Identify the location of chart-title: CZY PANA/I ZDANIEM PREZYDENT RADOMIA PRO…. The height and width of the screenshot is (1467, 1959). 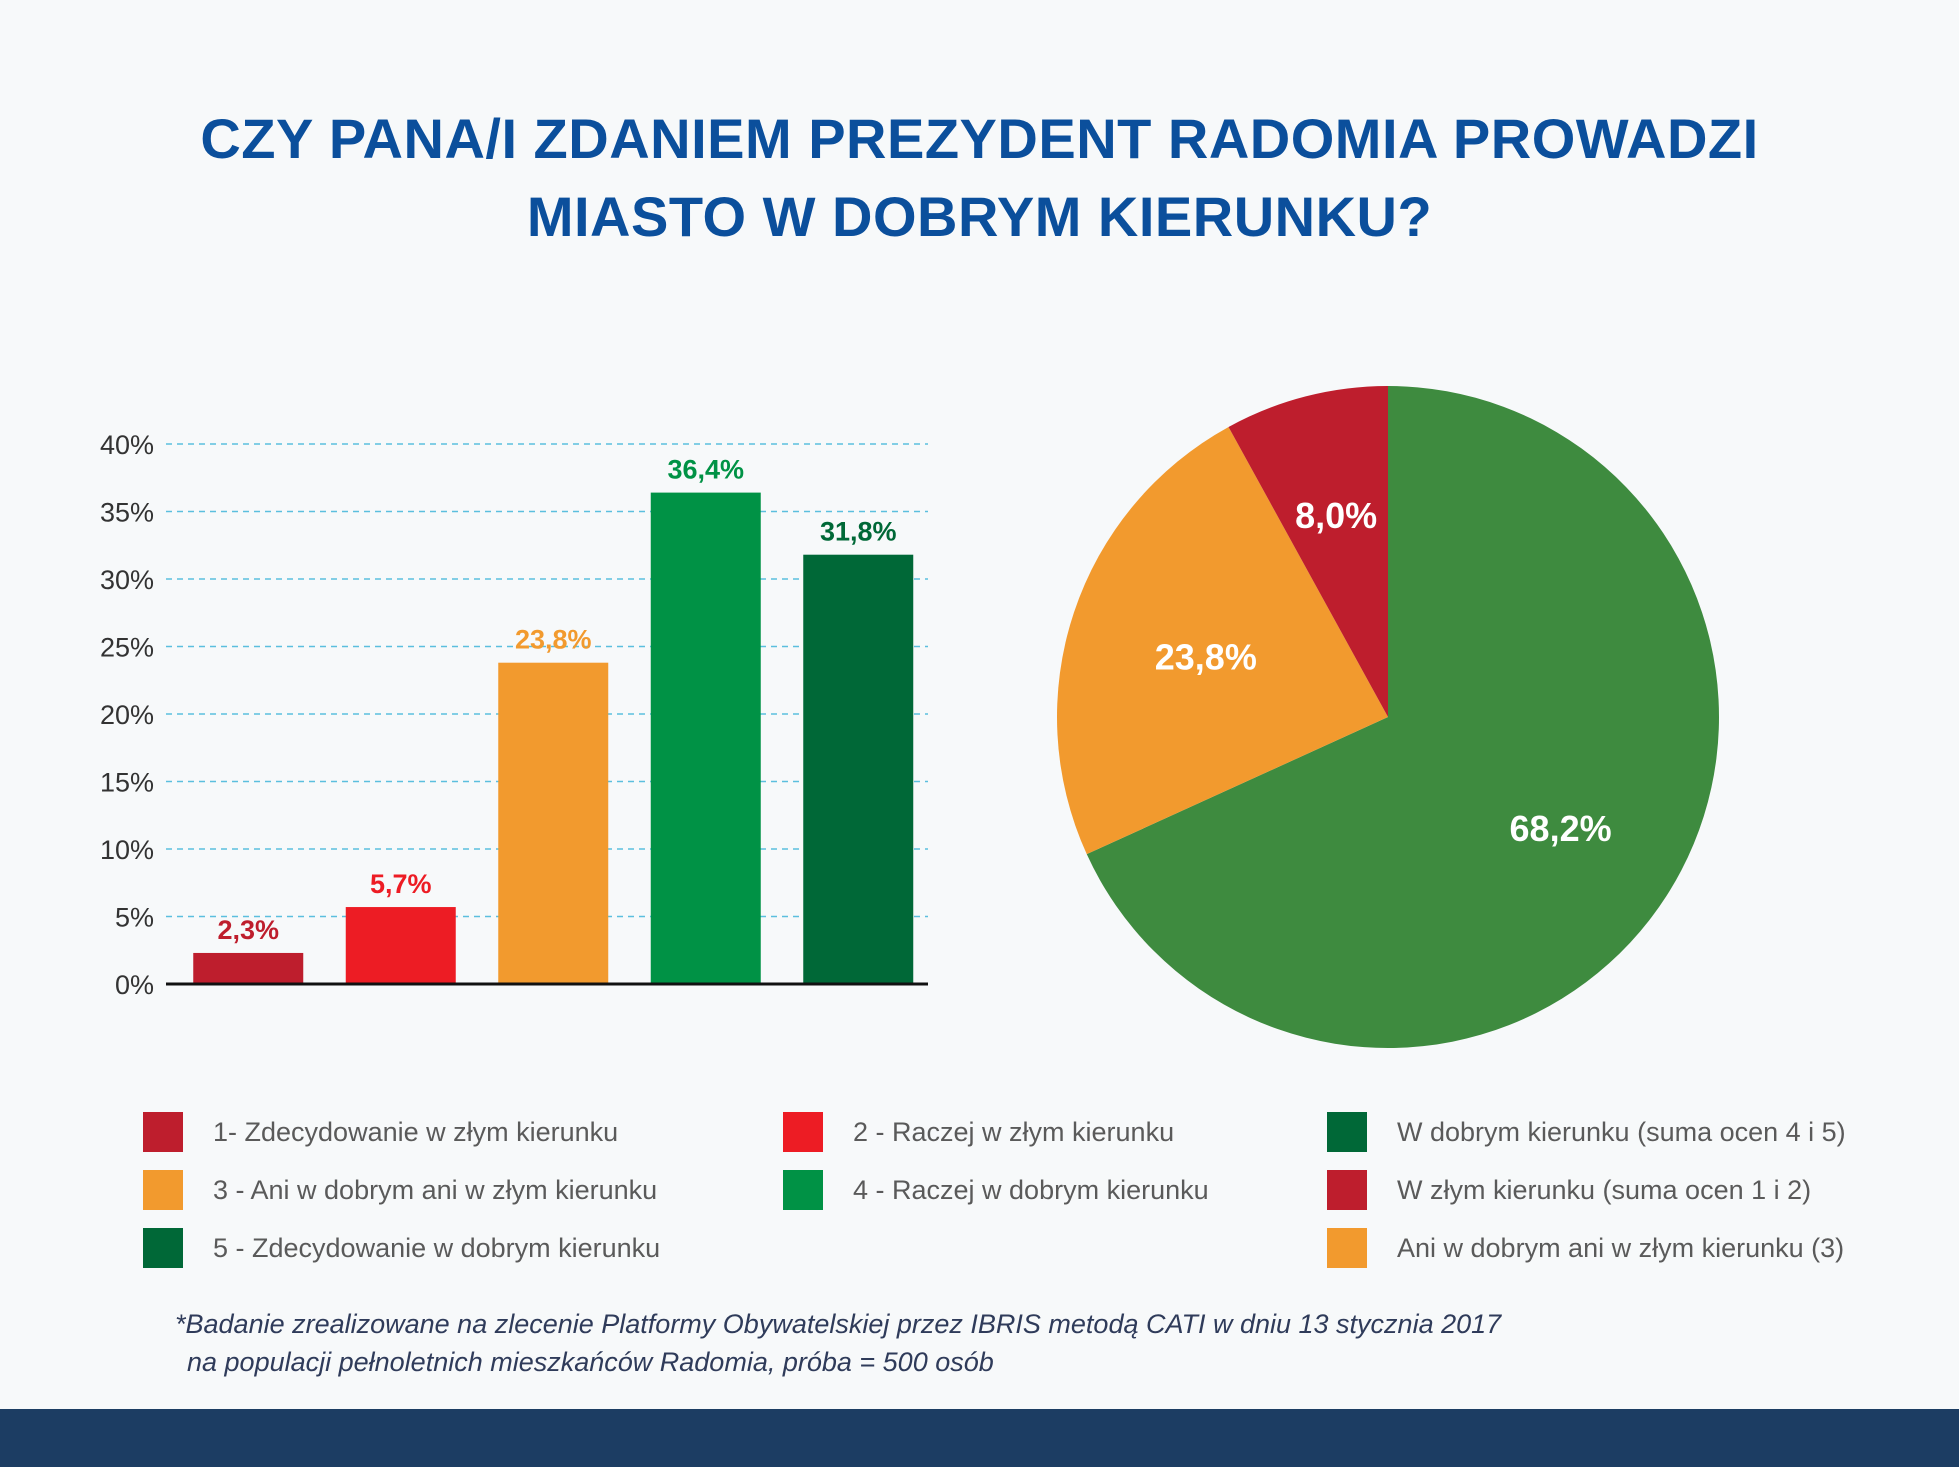
(979, 178).